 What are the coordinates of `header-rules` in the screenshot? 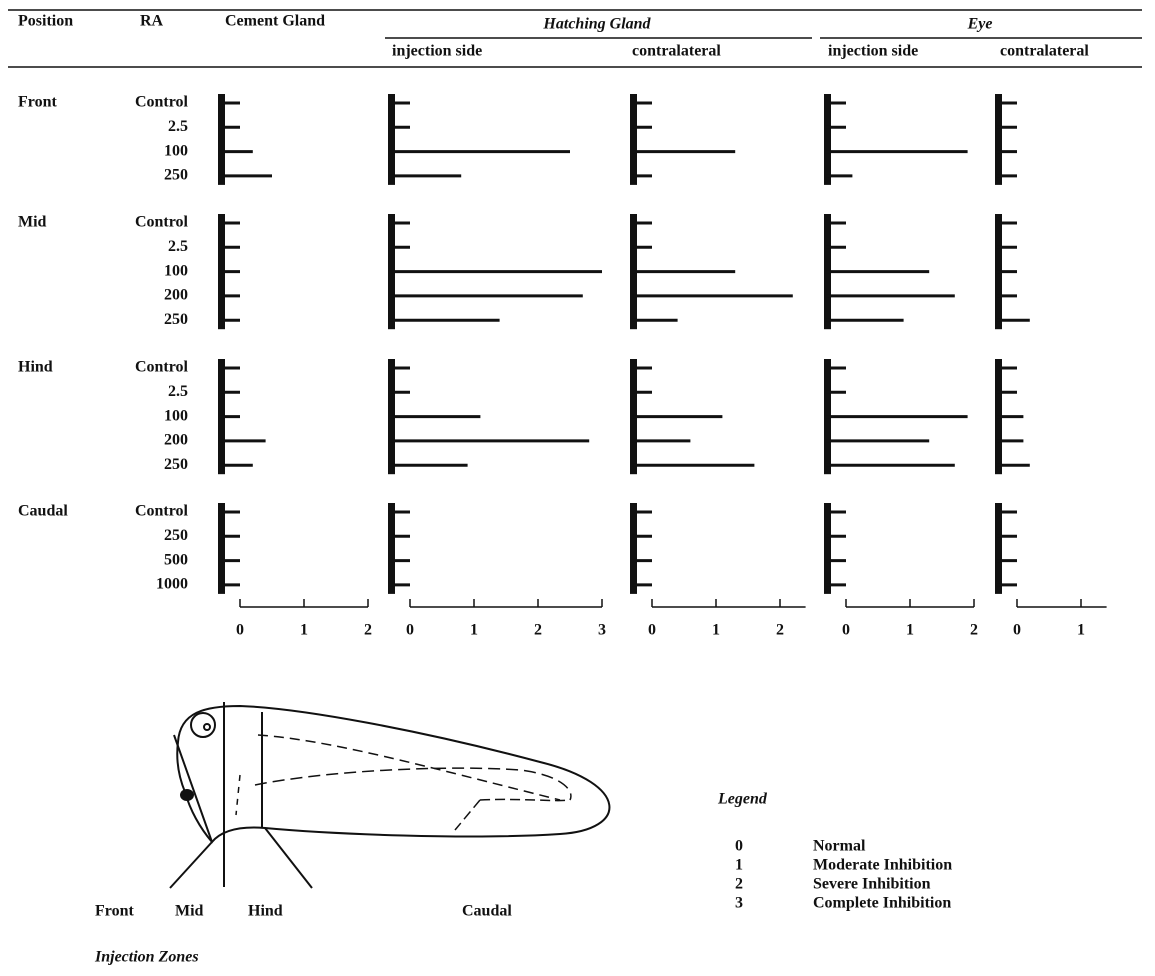 It's located at (575, 38).